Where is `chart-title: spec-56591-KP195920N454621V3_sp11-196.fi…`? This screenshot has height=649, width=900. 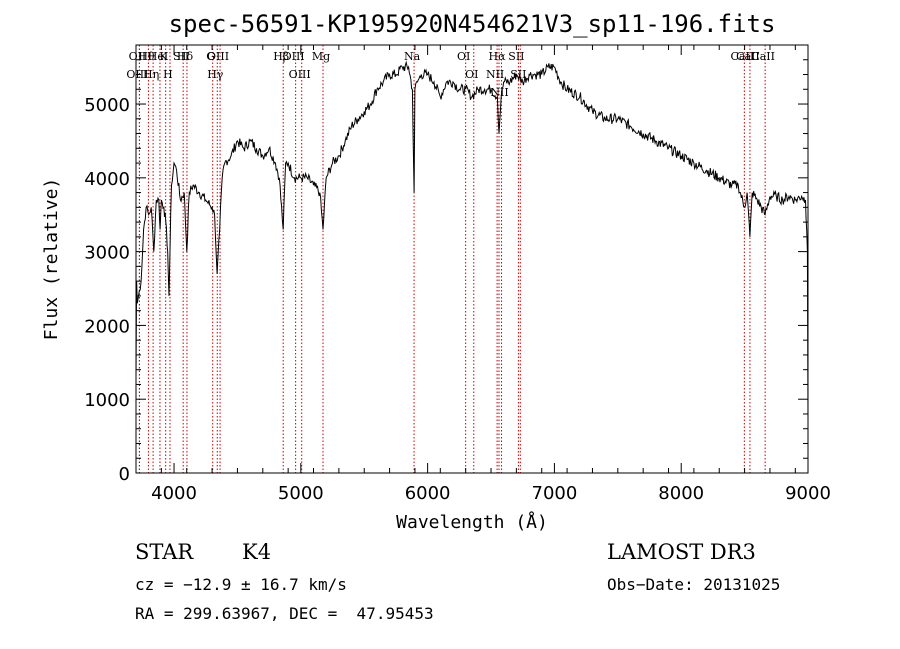
chart-title: spec-56591-KP195920N454621V3_sp11-196.fi… is located at coordinates (472, 24).